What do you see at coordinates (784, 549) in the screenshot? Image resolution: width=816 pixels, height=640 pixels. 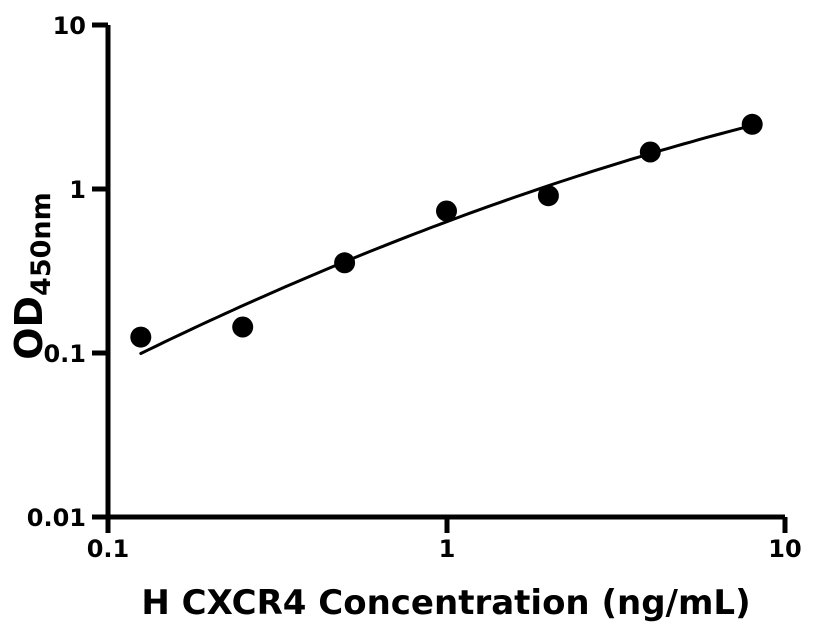 I see `x-tick-label: 10` at bounding box center [784, 549].